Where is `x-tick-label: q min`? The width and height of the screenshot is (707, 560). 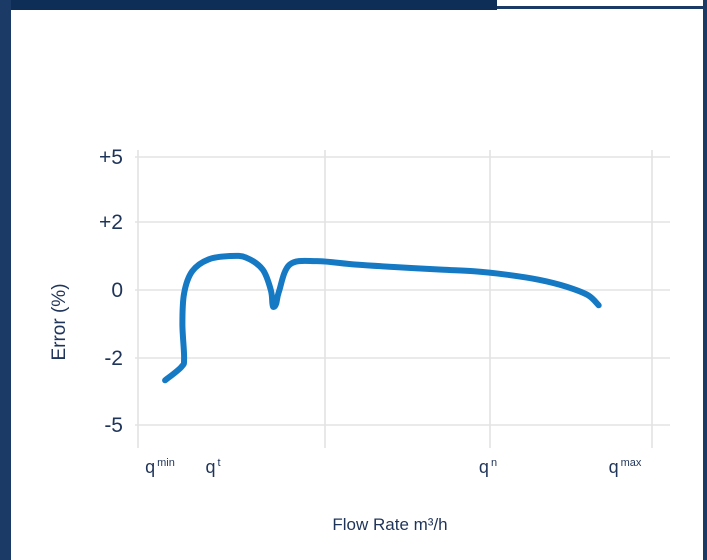 x-tick-label: q min is located at coordinates (160, 467).